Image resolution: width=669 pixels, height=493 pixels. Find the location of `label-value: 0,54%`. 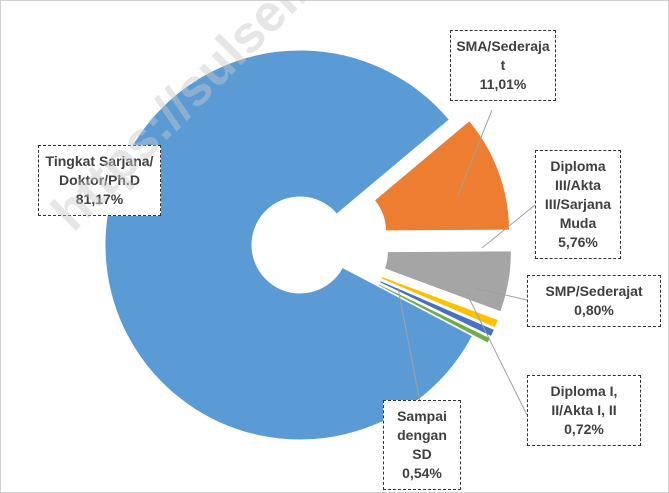

label-value: 0,54% is located at coordinates (422, 473).